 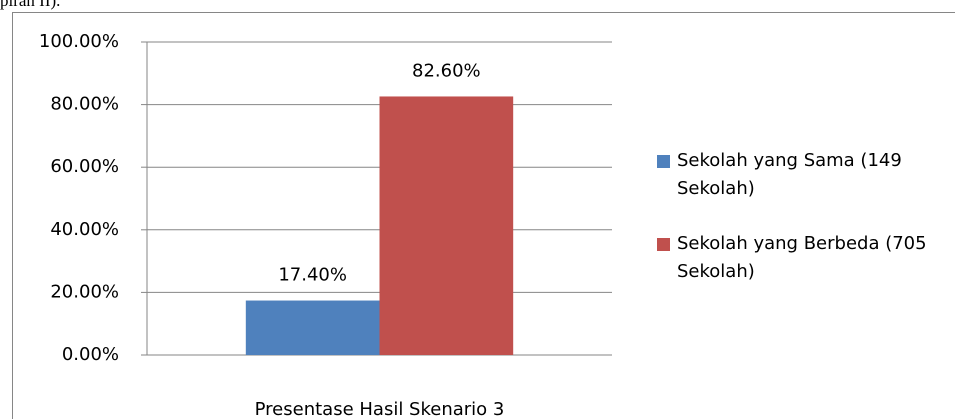 What do you see at coordinates (30, 5) in the screenshot?
I see `caption: piran II).` at bounding box center [30, 5].